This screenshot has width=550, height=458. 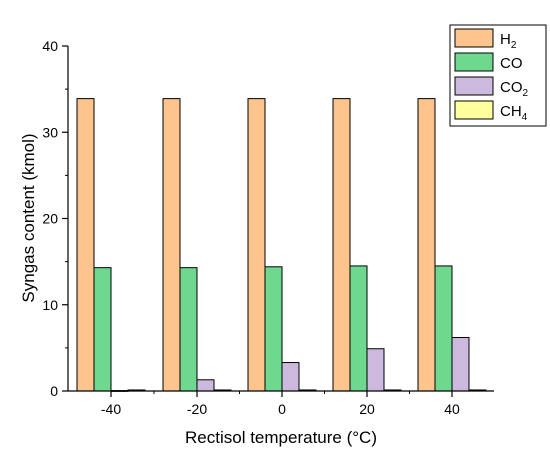 I want to click on legend-swatch-co, so click(x=474, y=62).